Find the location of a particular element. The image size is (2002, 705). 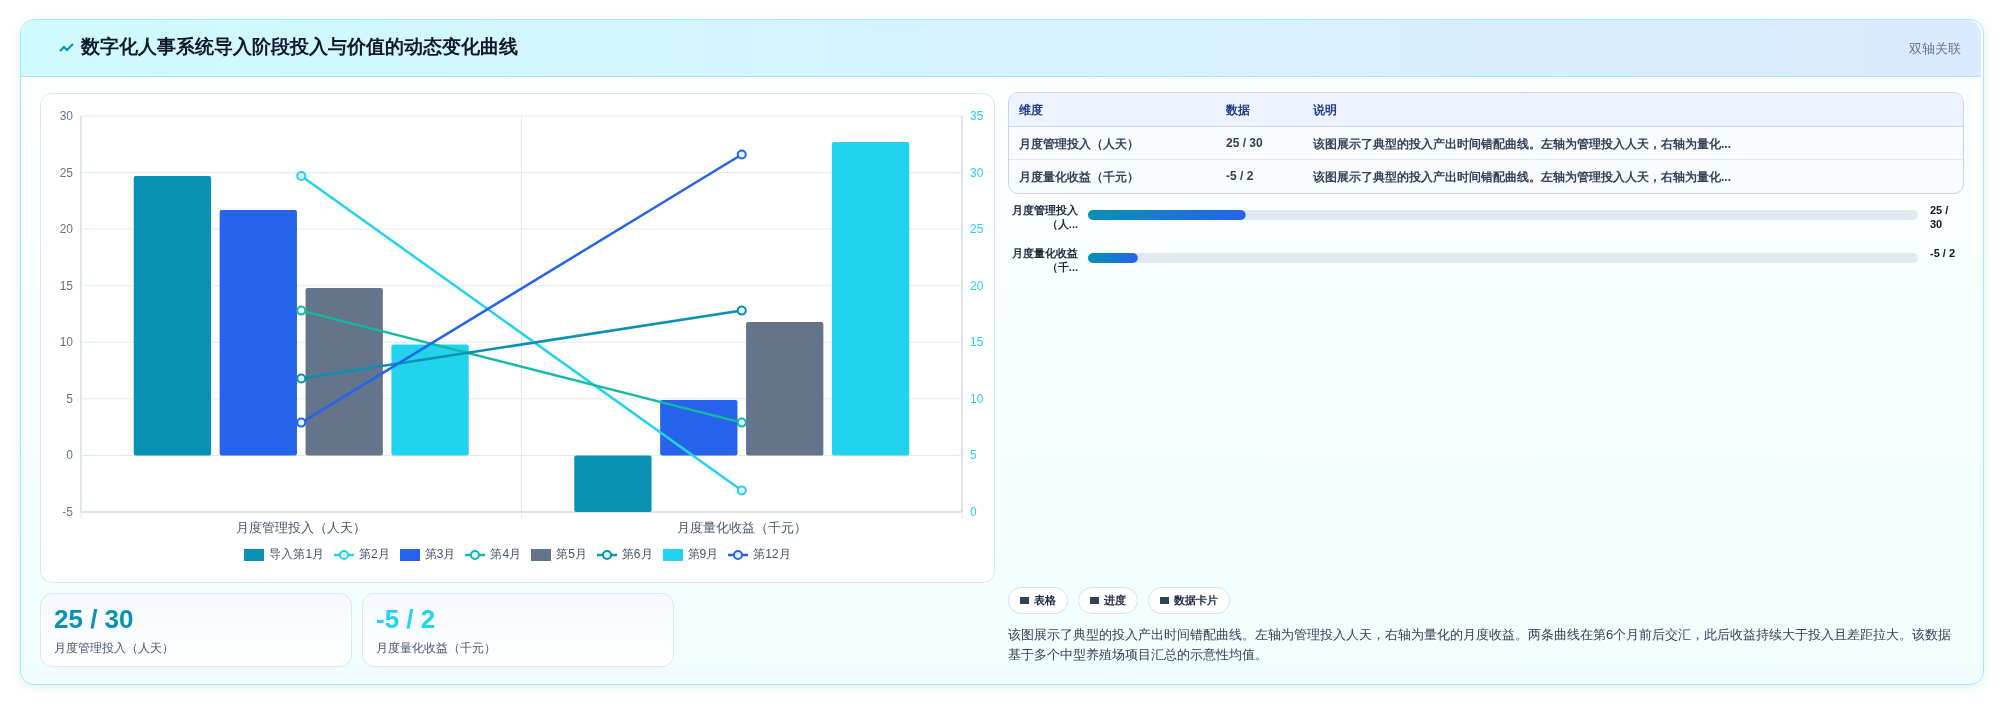

text: 数字化人事系统导入阶段投入与价值的动态变化曲线 is located at coordinates (299, 47).